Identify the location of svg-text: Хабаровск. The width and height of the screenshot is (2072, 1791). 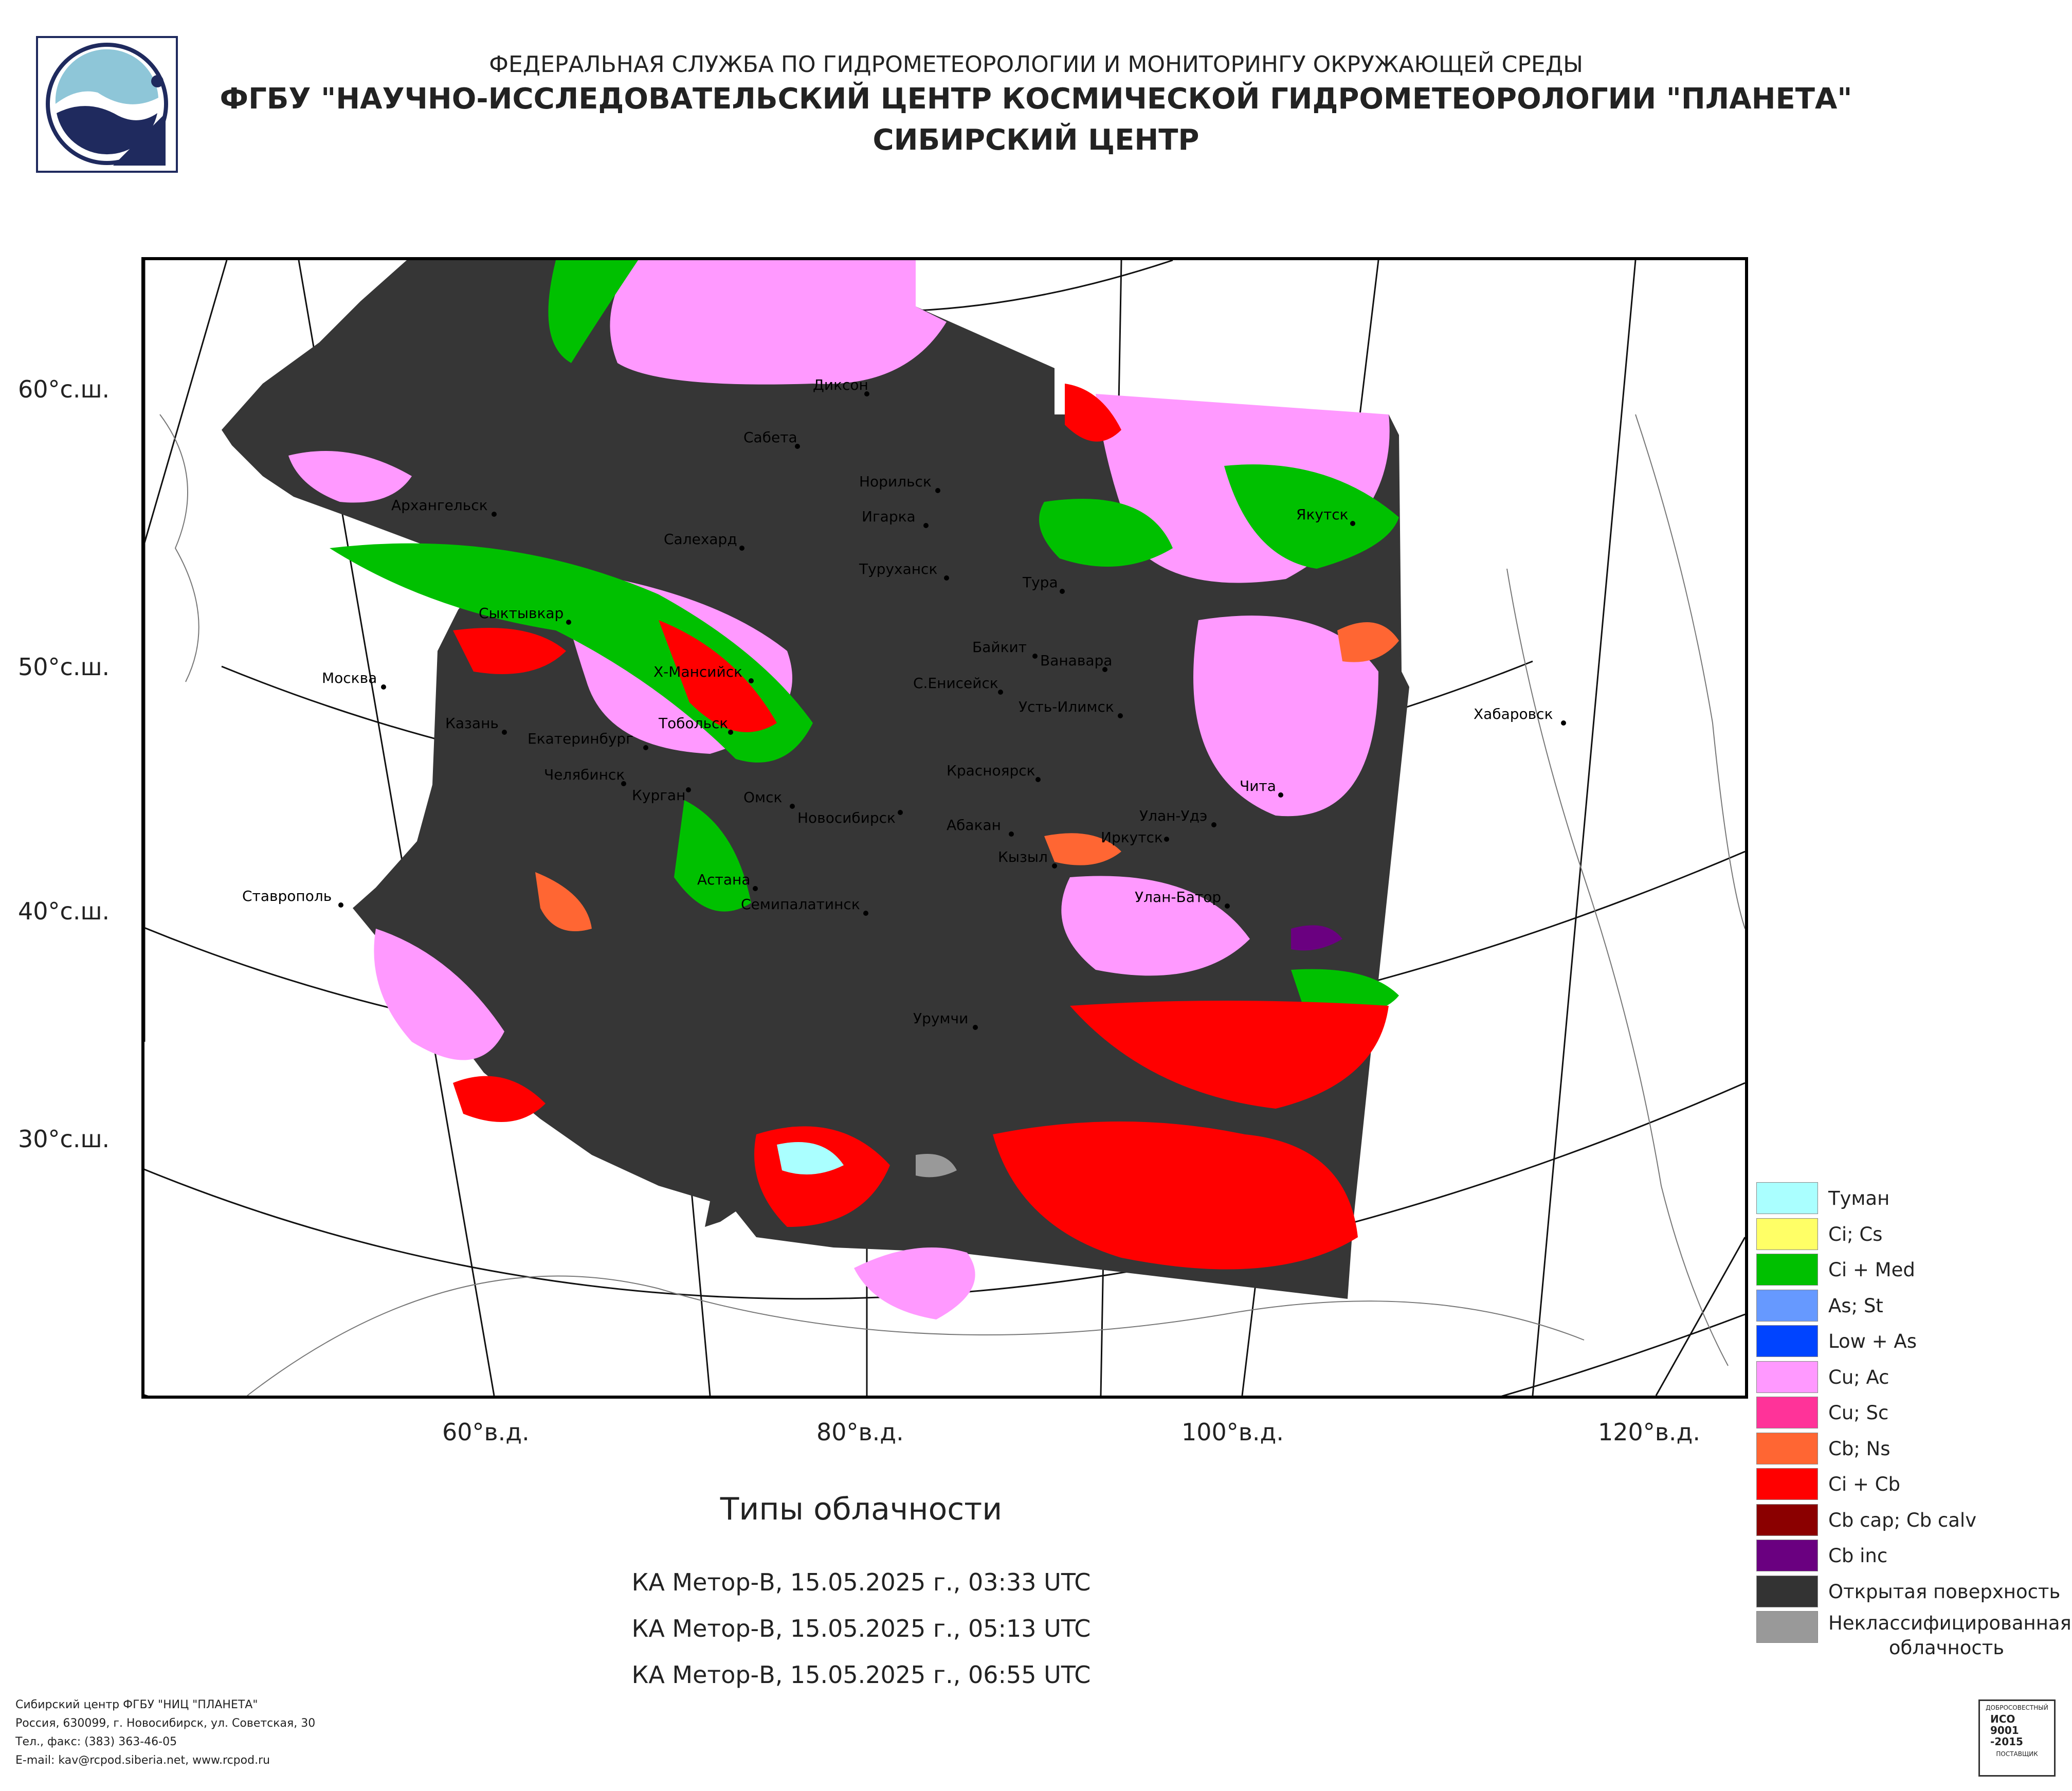
(1513, 713).